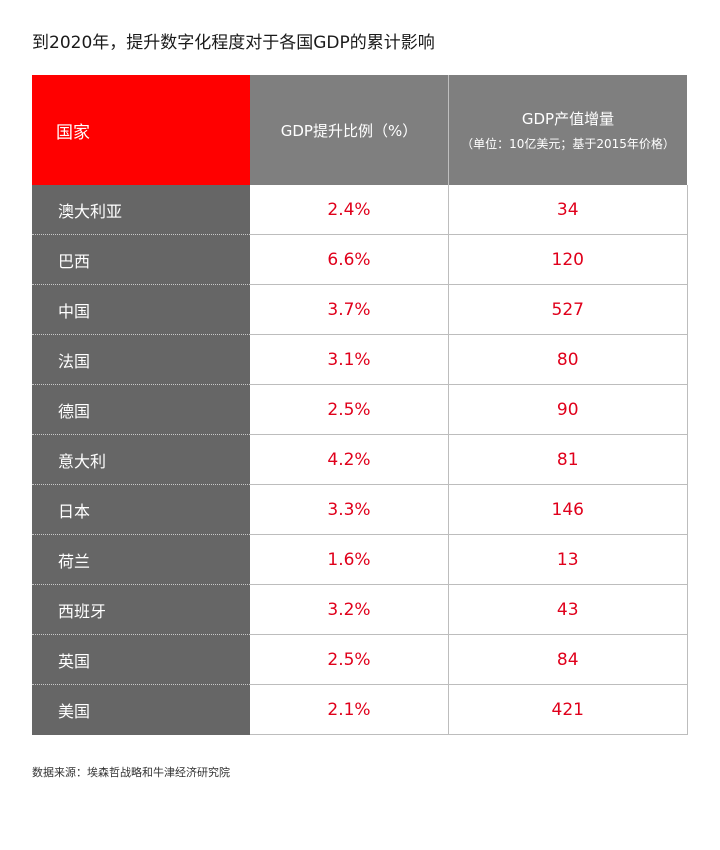  What do you see at coordinates (349, 259) in the screenshot?
I see `ratio-cell: 6.6%` at bounding box center [349, 259].